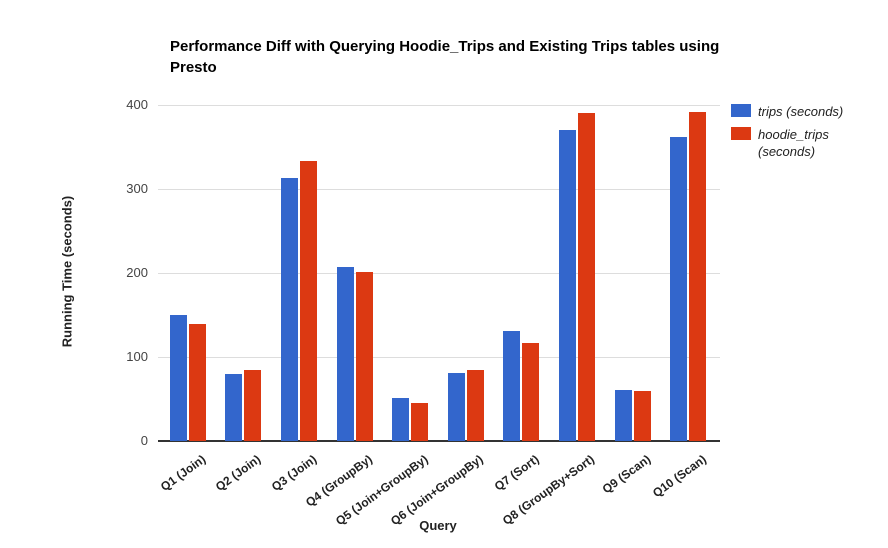 The width and height of the screenshot is (888, 548). Describe the element at coordinates (144, 440) in the screenshot. I see `y-tick-label: 0` at that location.